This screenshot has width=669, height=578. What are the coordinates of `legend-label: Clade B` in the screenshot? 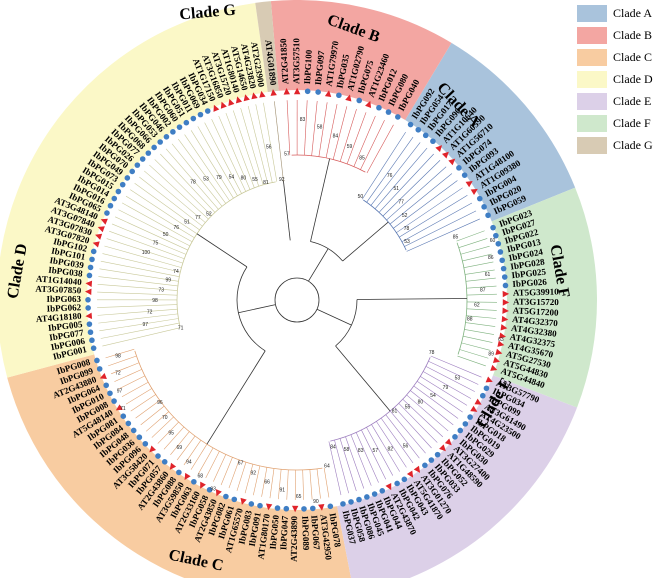 It's located at (632, 34).